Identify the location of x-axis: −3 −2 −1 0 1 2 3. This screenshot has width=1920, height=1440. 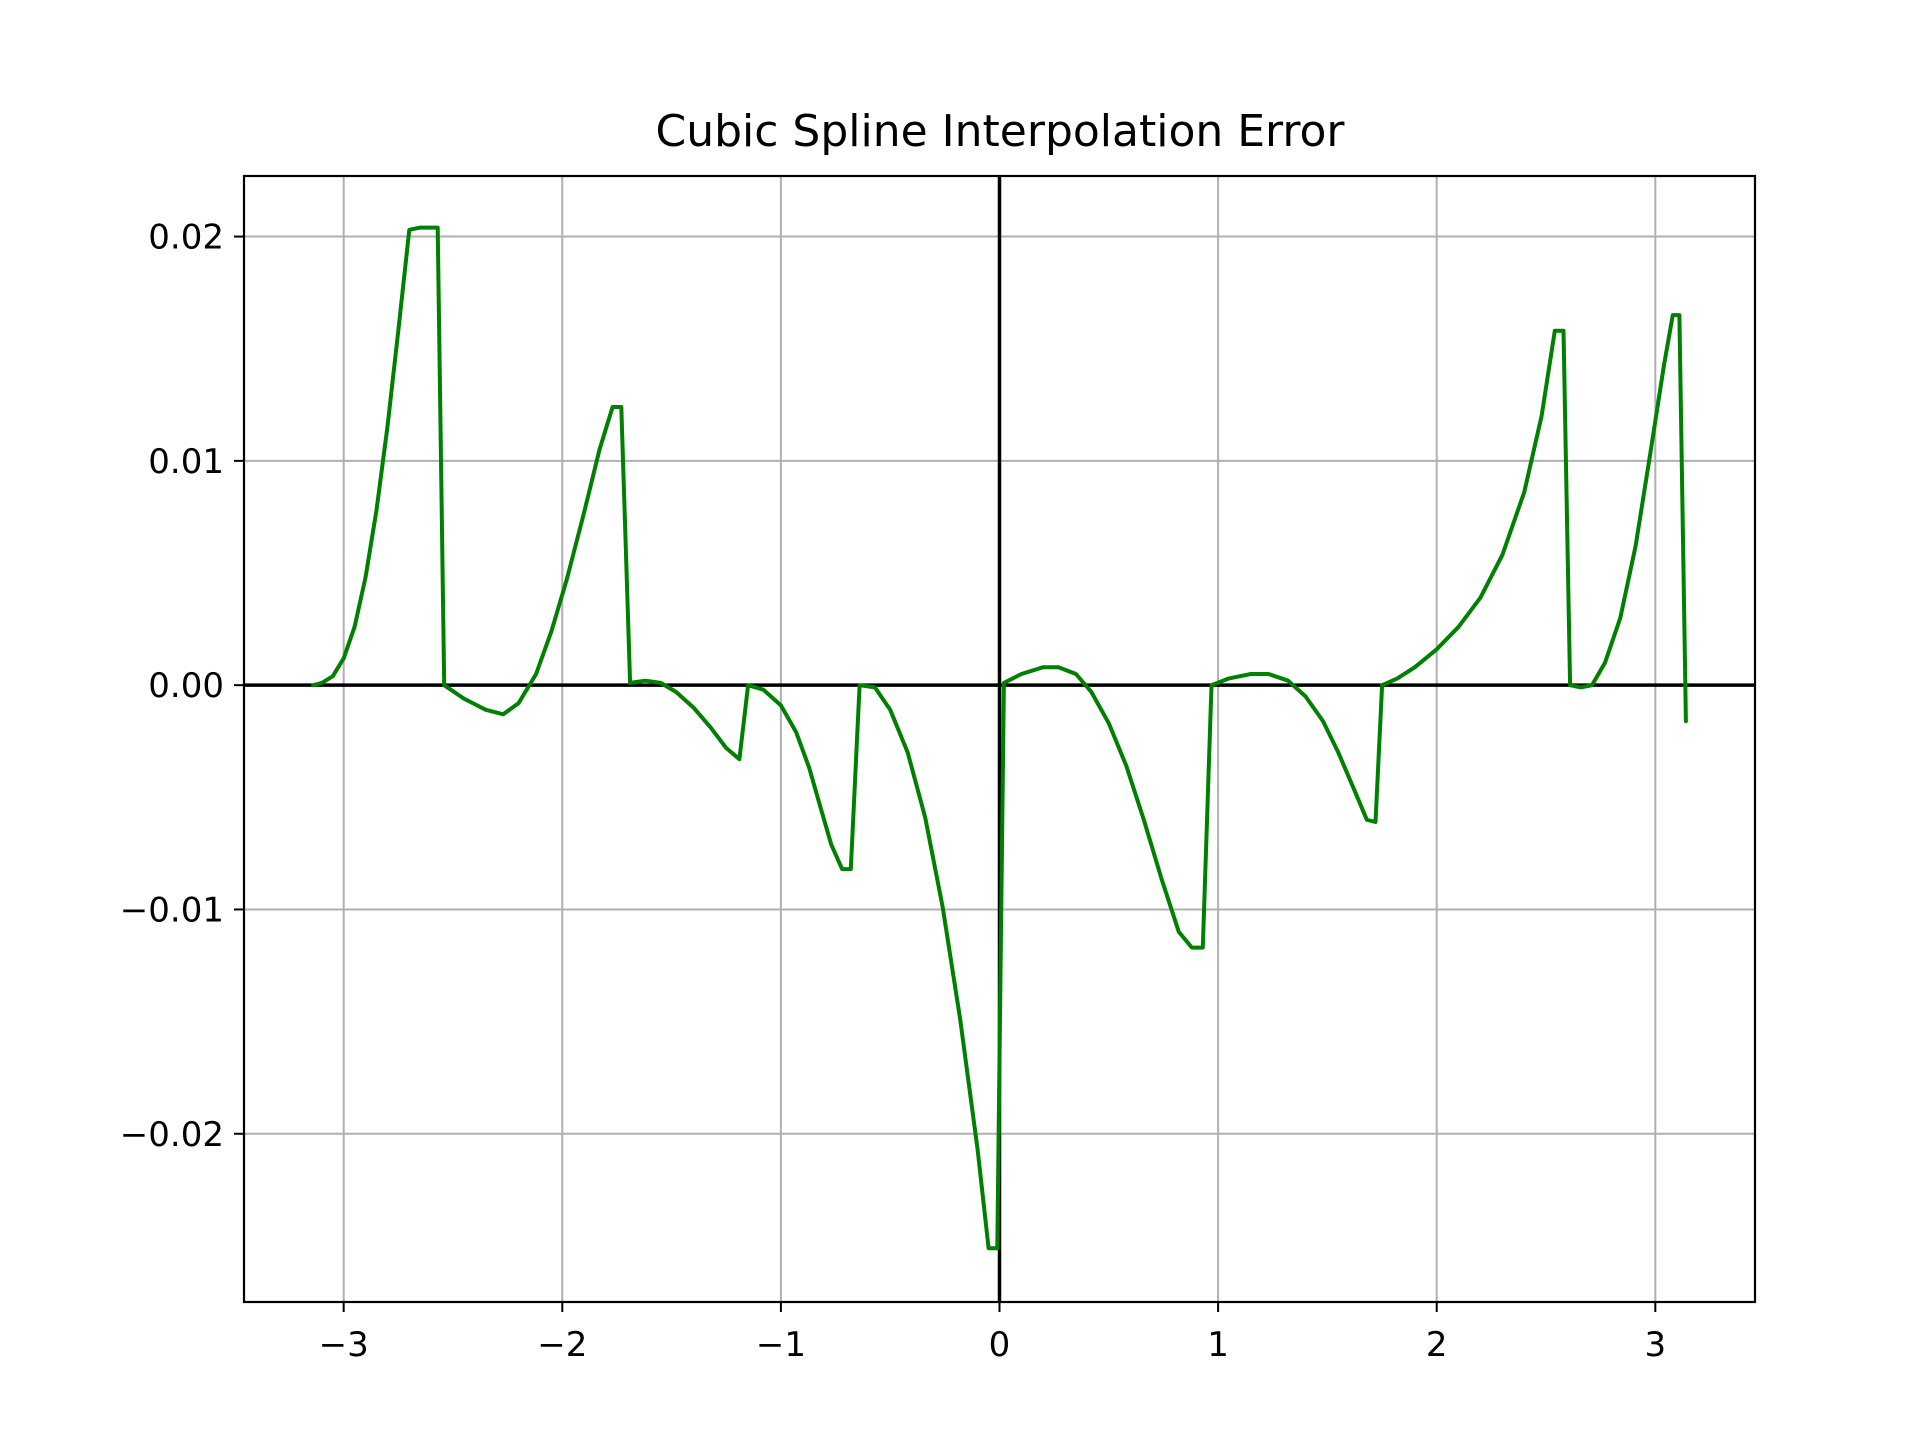
(992, 1333).